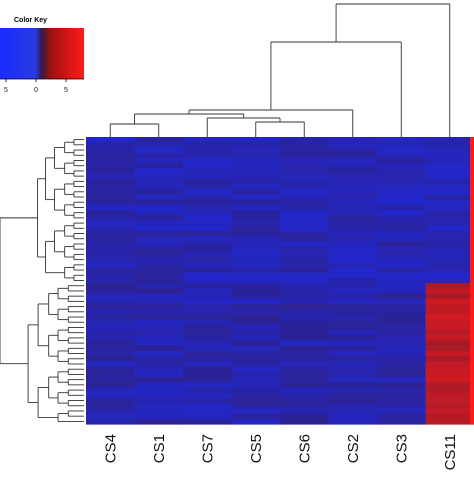  Describe the element at coordinates (36, 90) in the screenshot. I see `color-key-tick-label: 0` at that location.